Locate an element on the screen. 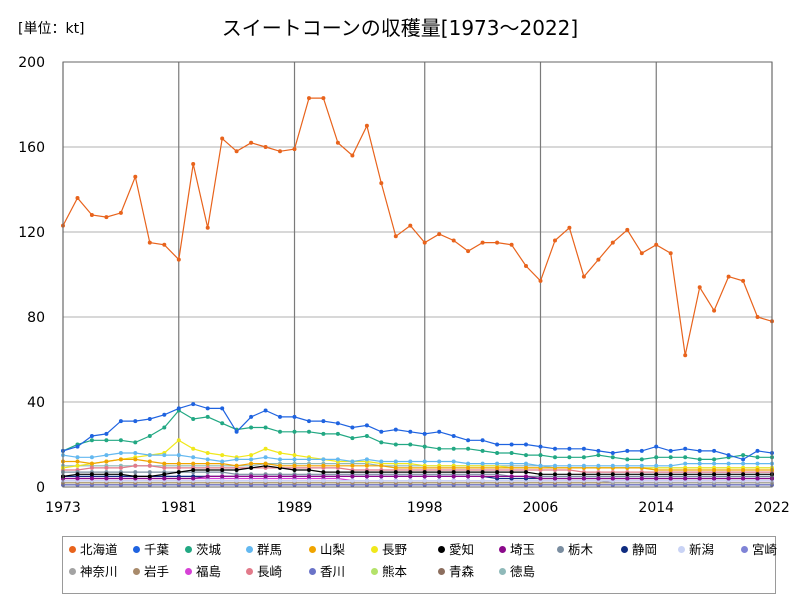 This screenshot has width=800, height=600. y-tick-label: 120 is located at coordinates (31, 233).